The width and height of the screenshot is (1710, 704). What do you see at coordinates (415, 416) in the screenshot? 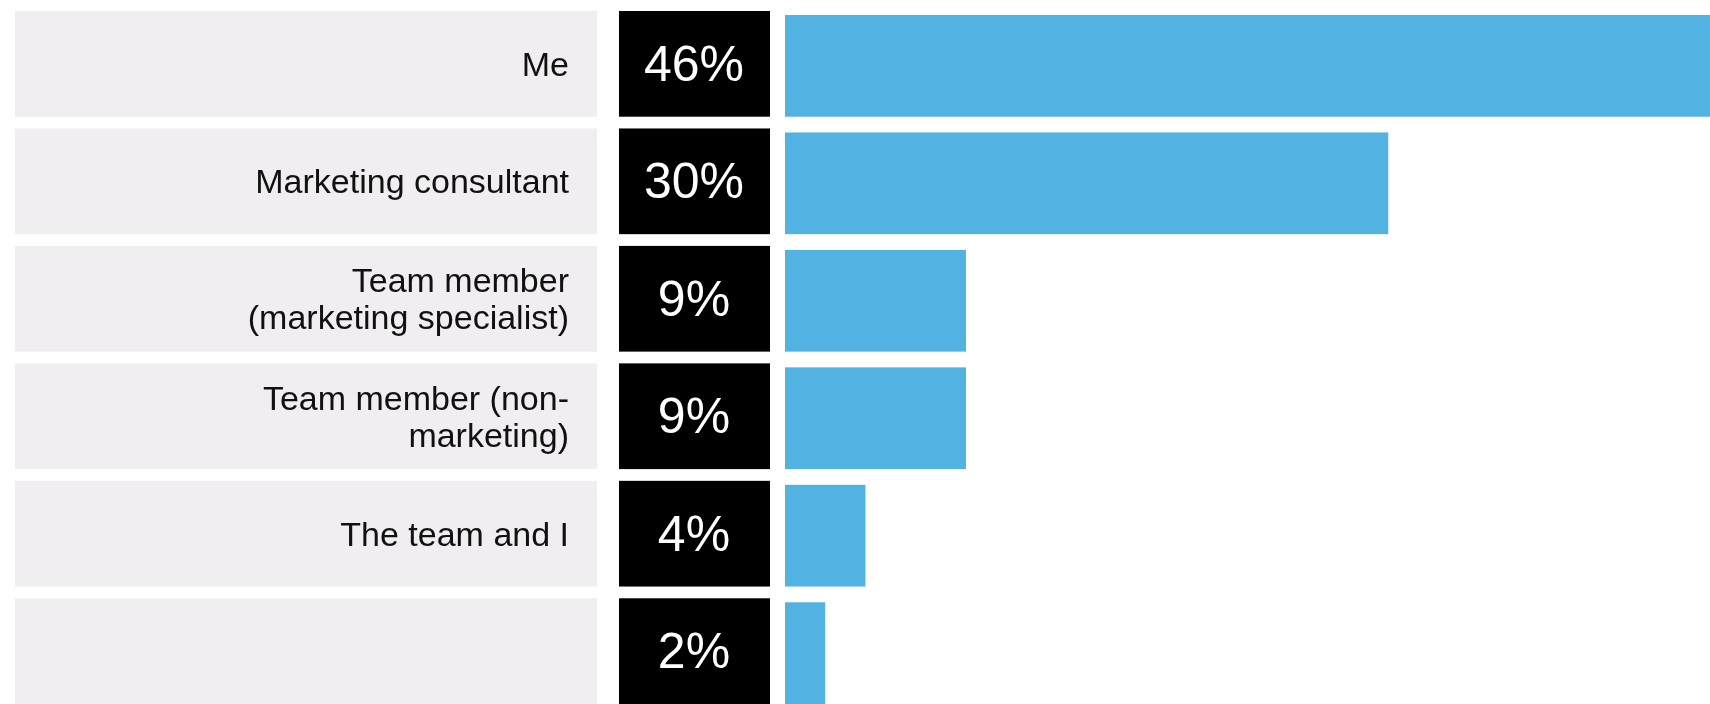
I see `y-tick-label: Team member (non-marketing)` at bounding box center [415, 416].